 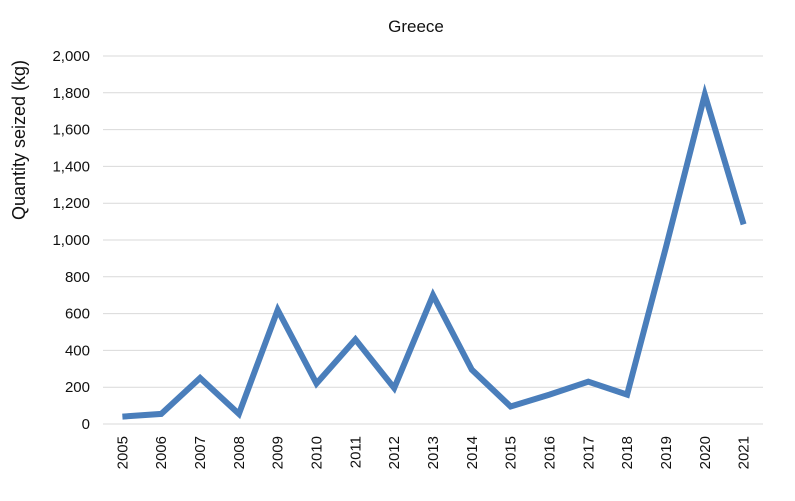 I want to click on x-tick-label: 2006, so click(x=161, y=452).